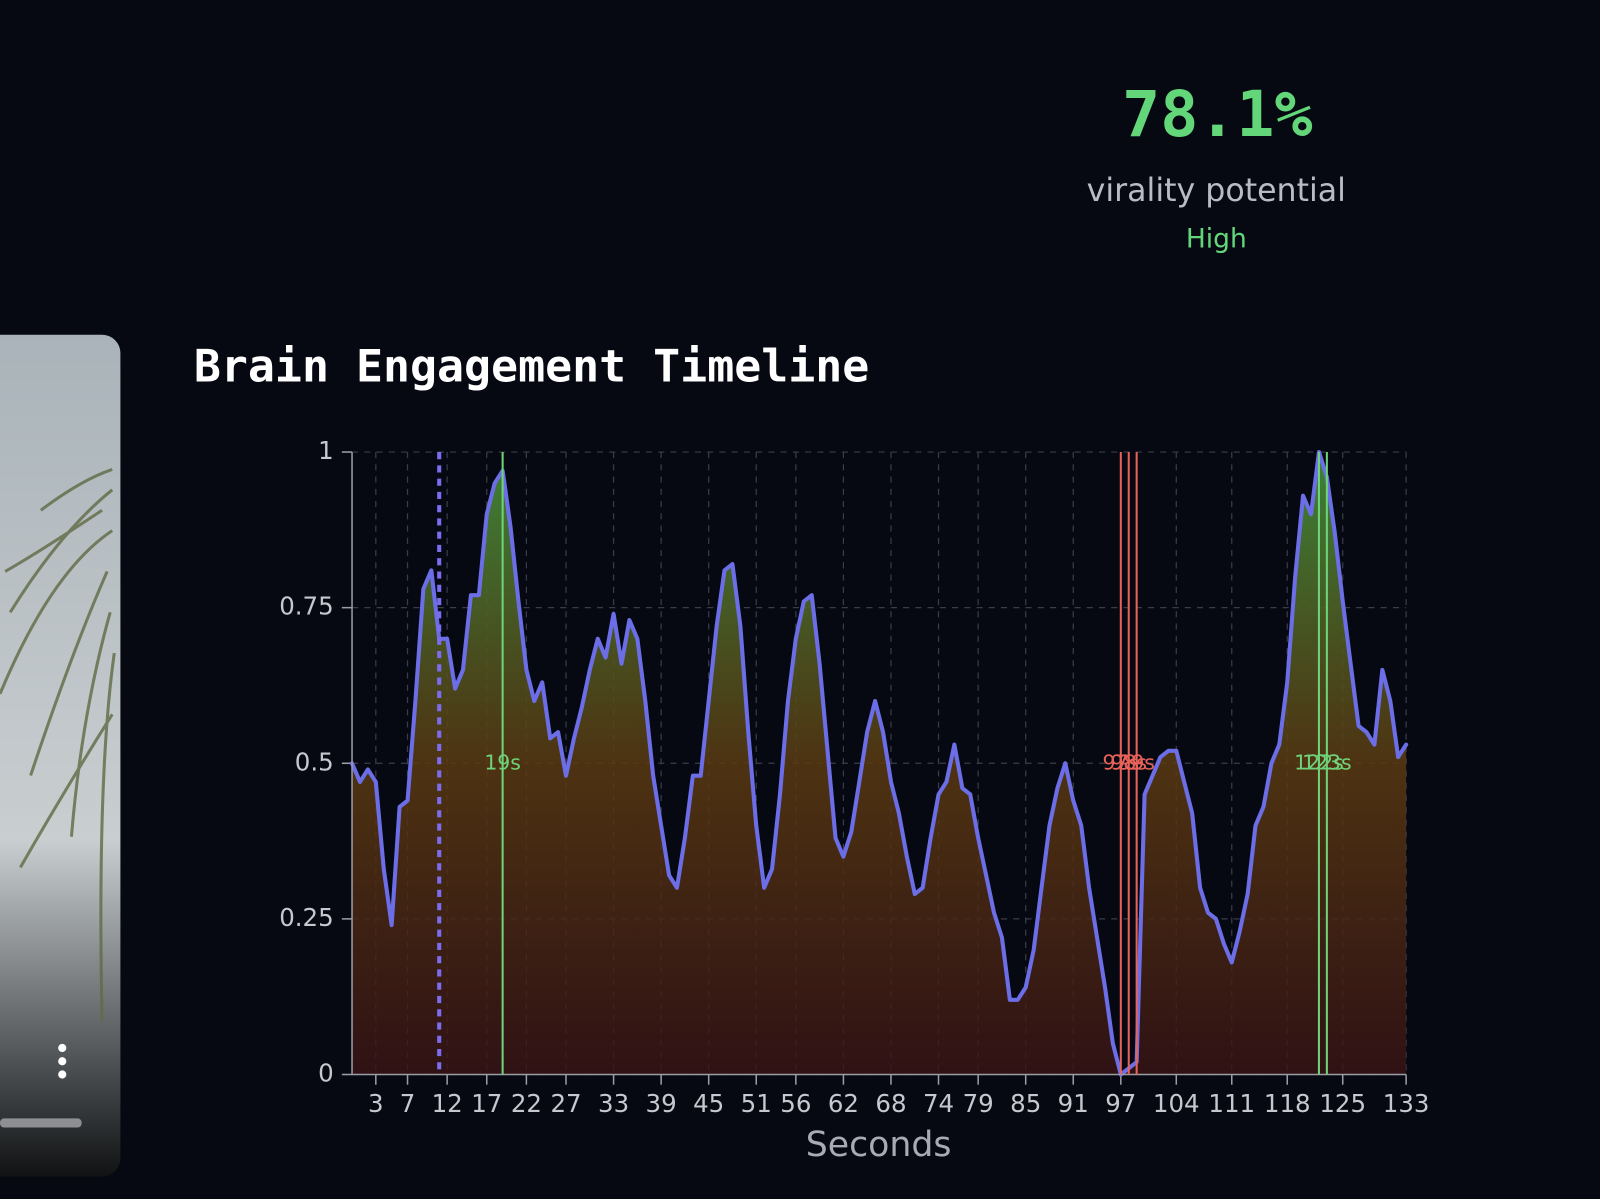  I want to click on chart-title: Brain Engagement Timeline, so click(531, 365).